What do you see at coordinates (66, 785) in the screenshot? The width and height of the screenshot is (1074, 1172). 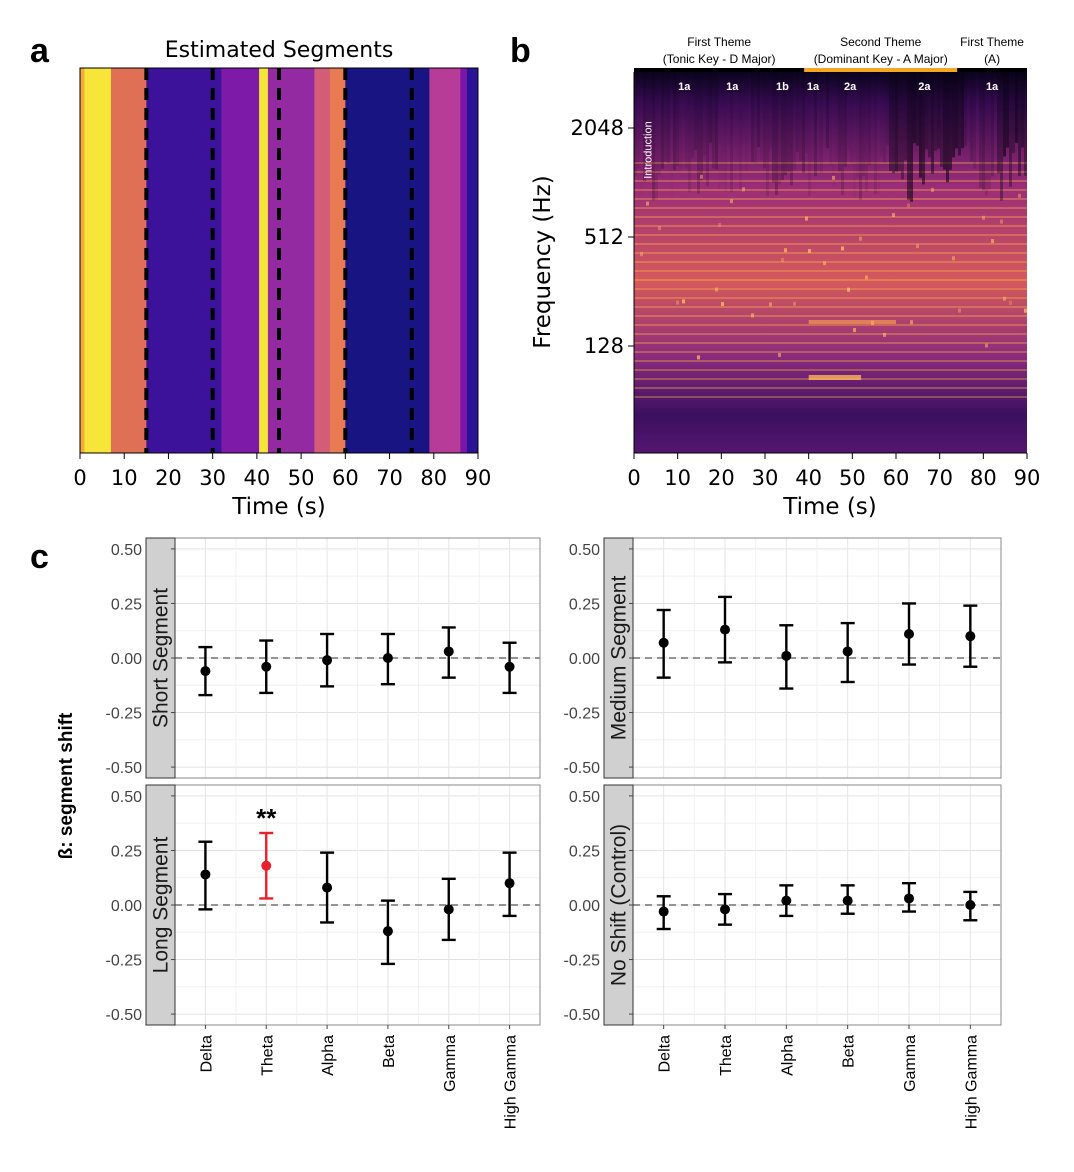 I see `panel-c-y-label: ß: segment shift` at bounding box center [66, 785].